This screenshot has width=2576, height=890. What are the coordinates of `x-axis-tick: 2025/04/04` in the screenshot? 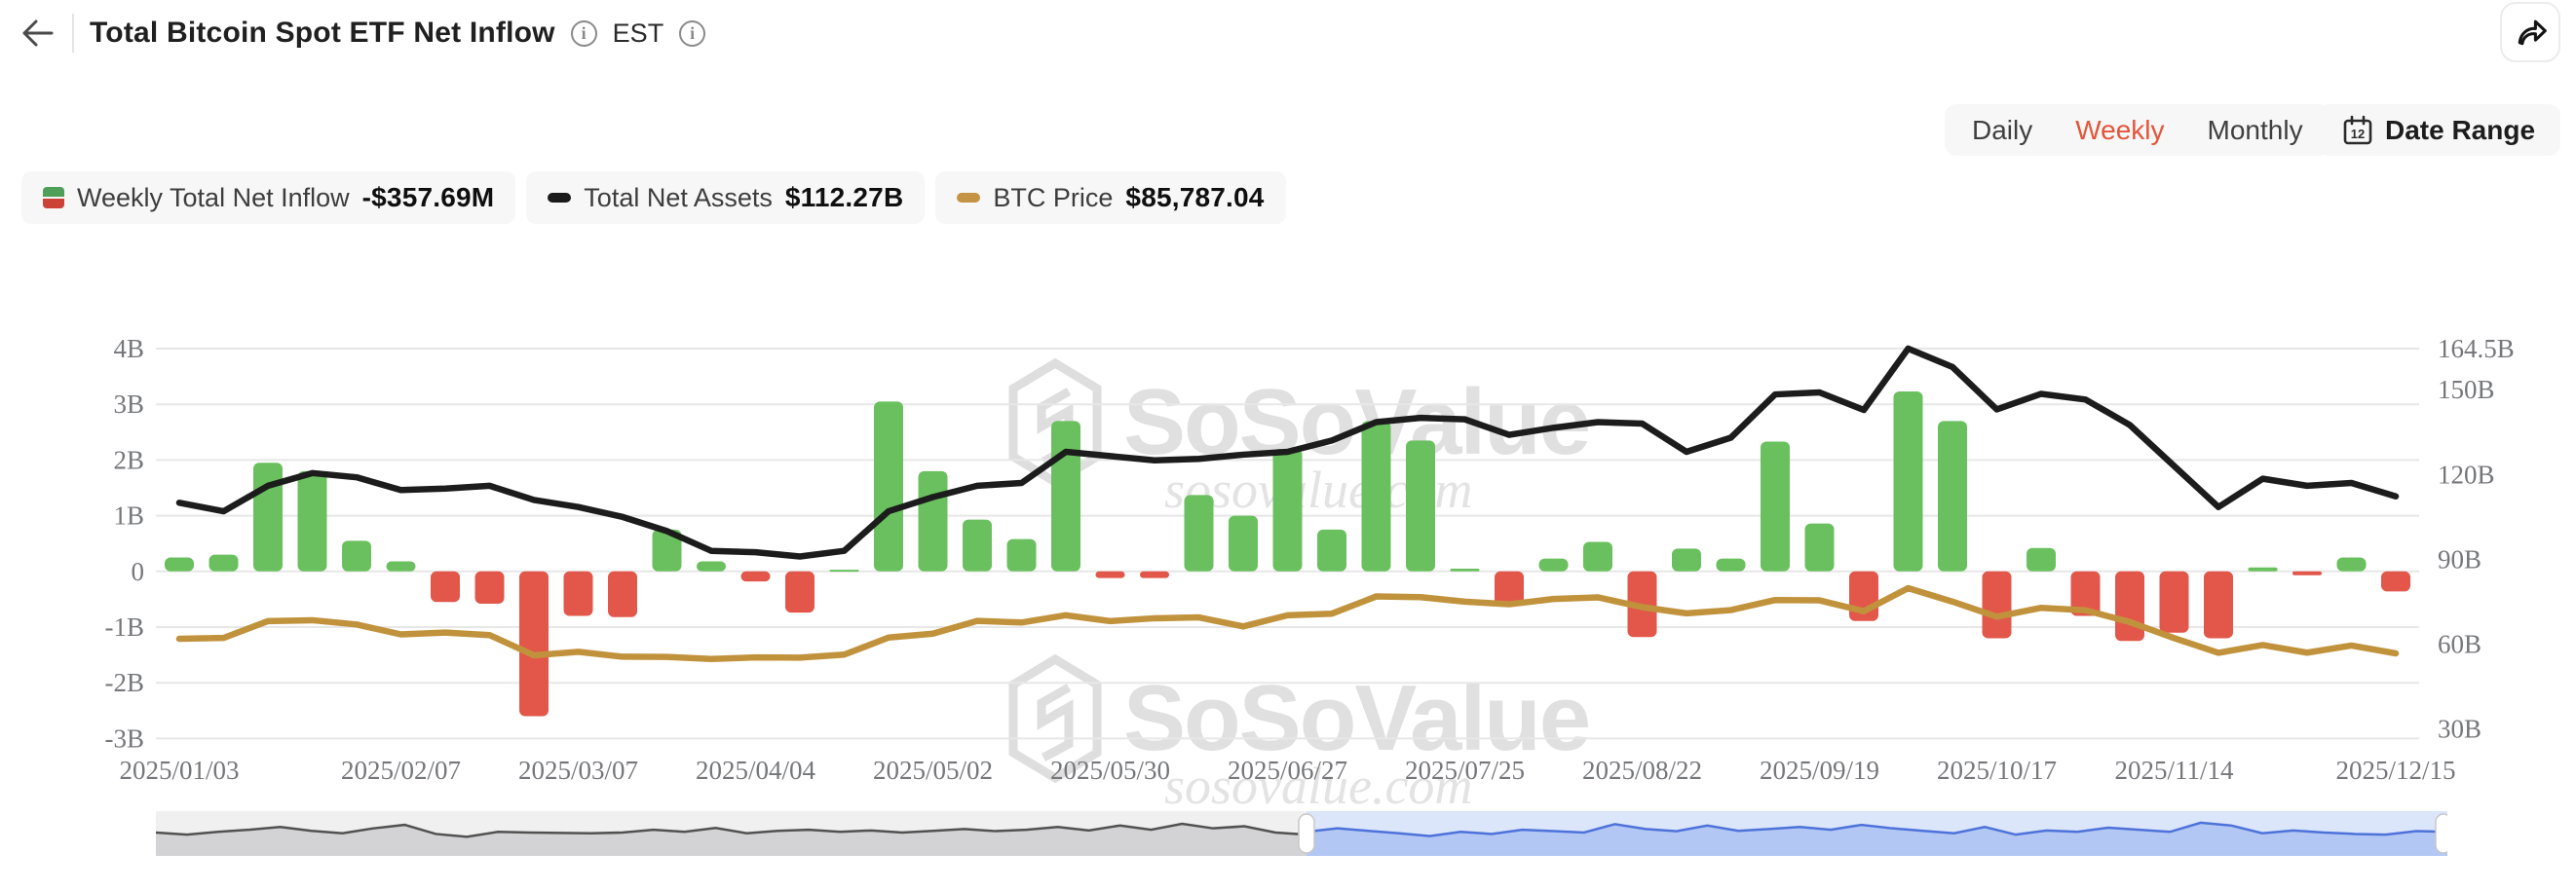 It's located at (756, 770).